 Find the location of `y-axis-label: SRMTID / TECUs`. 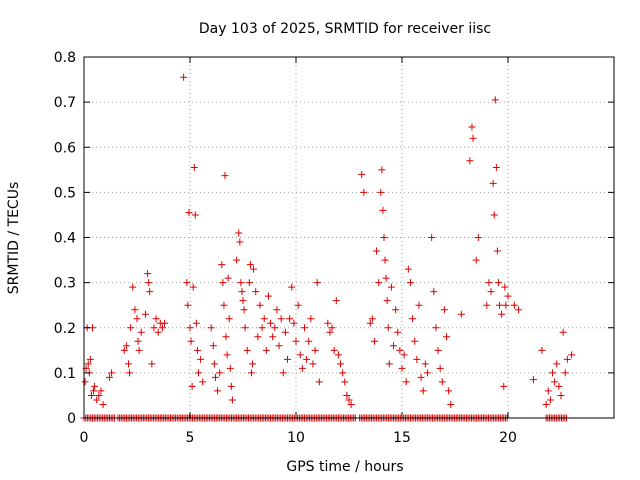

y-axis-label: SRMTID / TECUs is located at coordinates (14, 238).